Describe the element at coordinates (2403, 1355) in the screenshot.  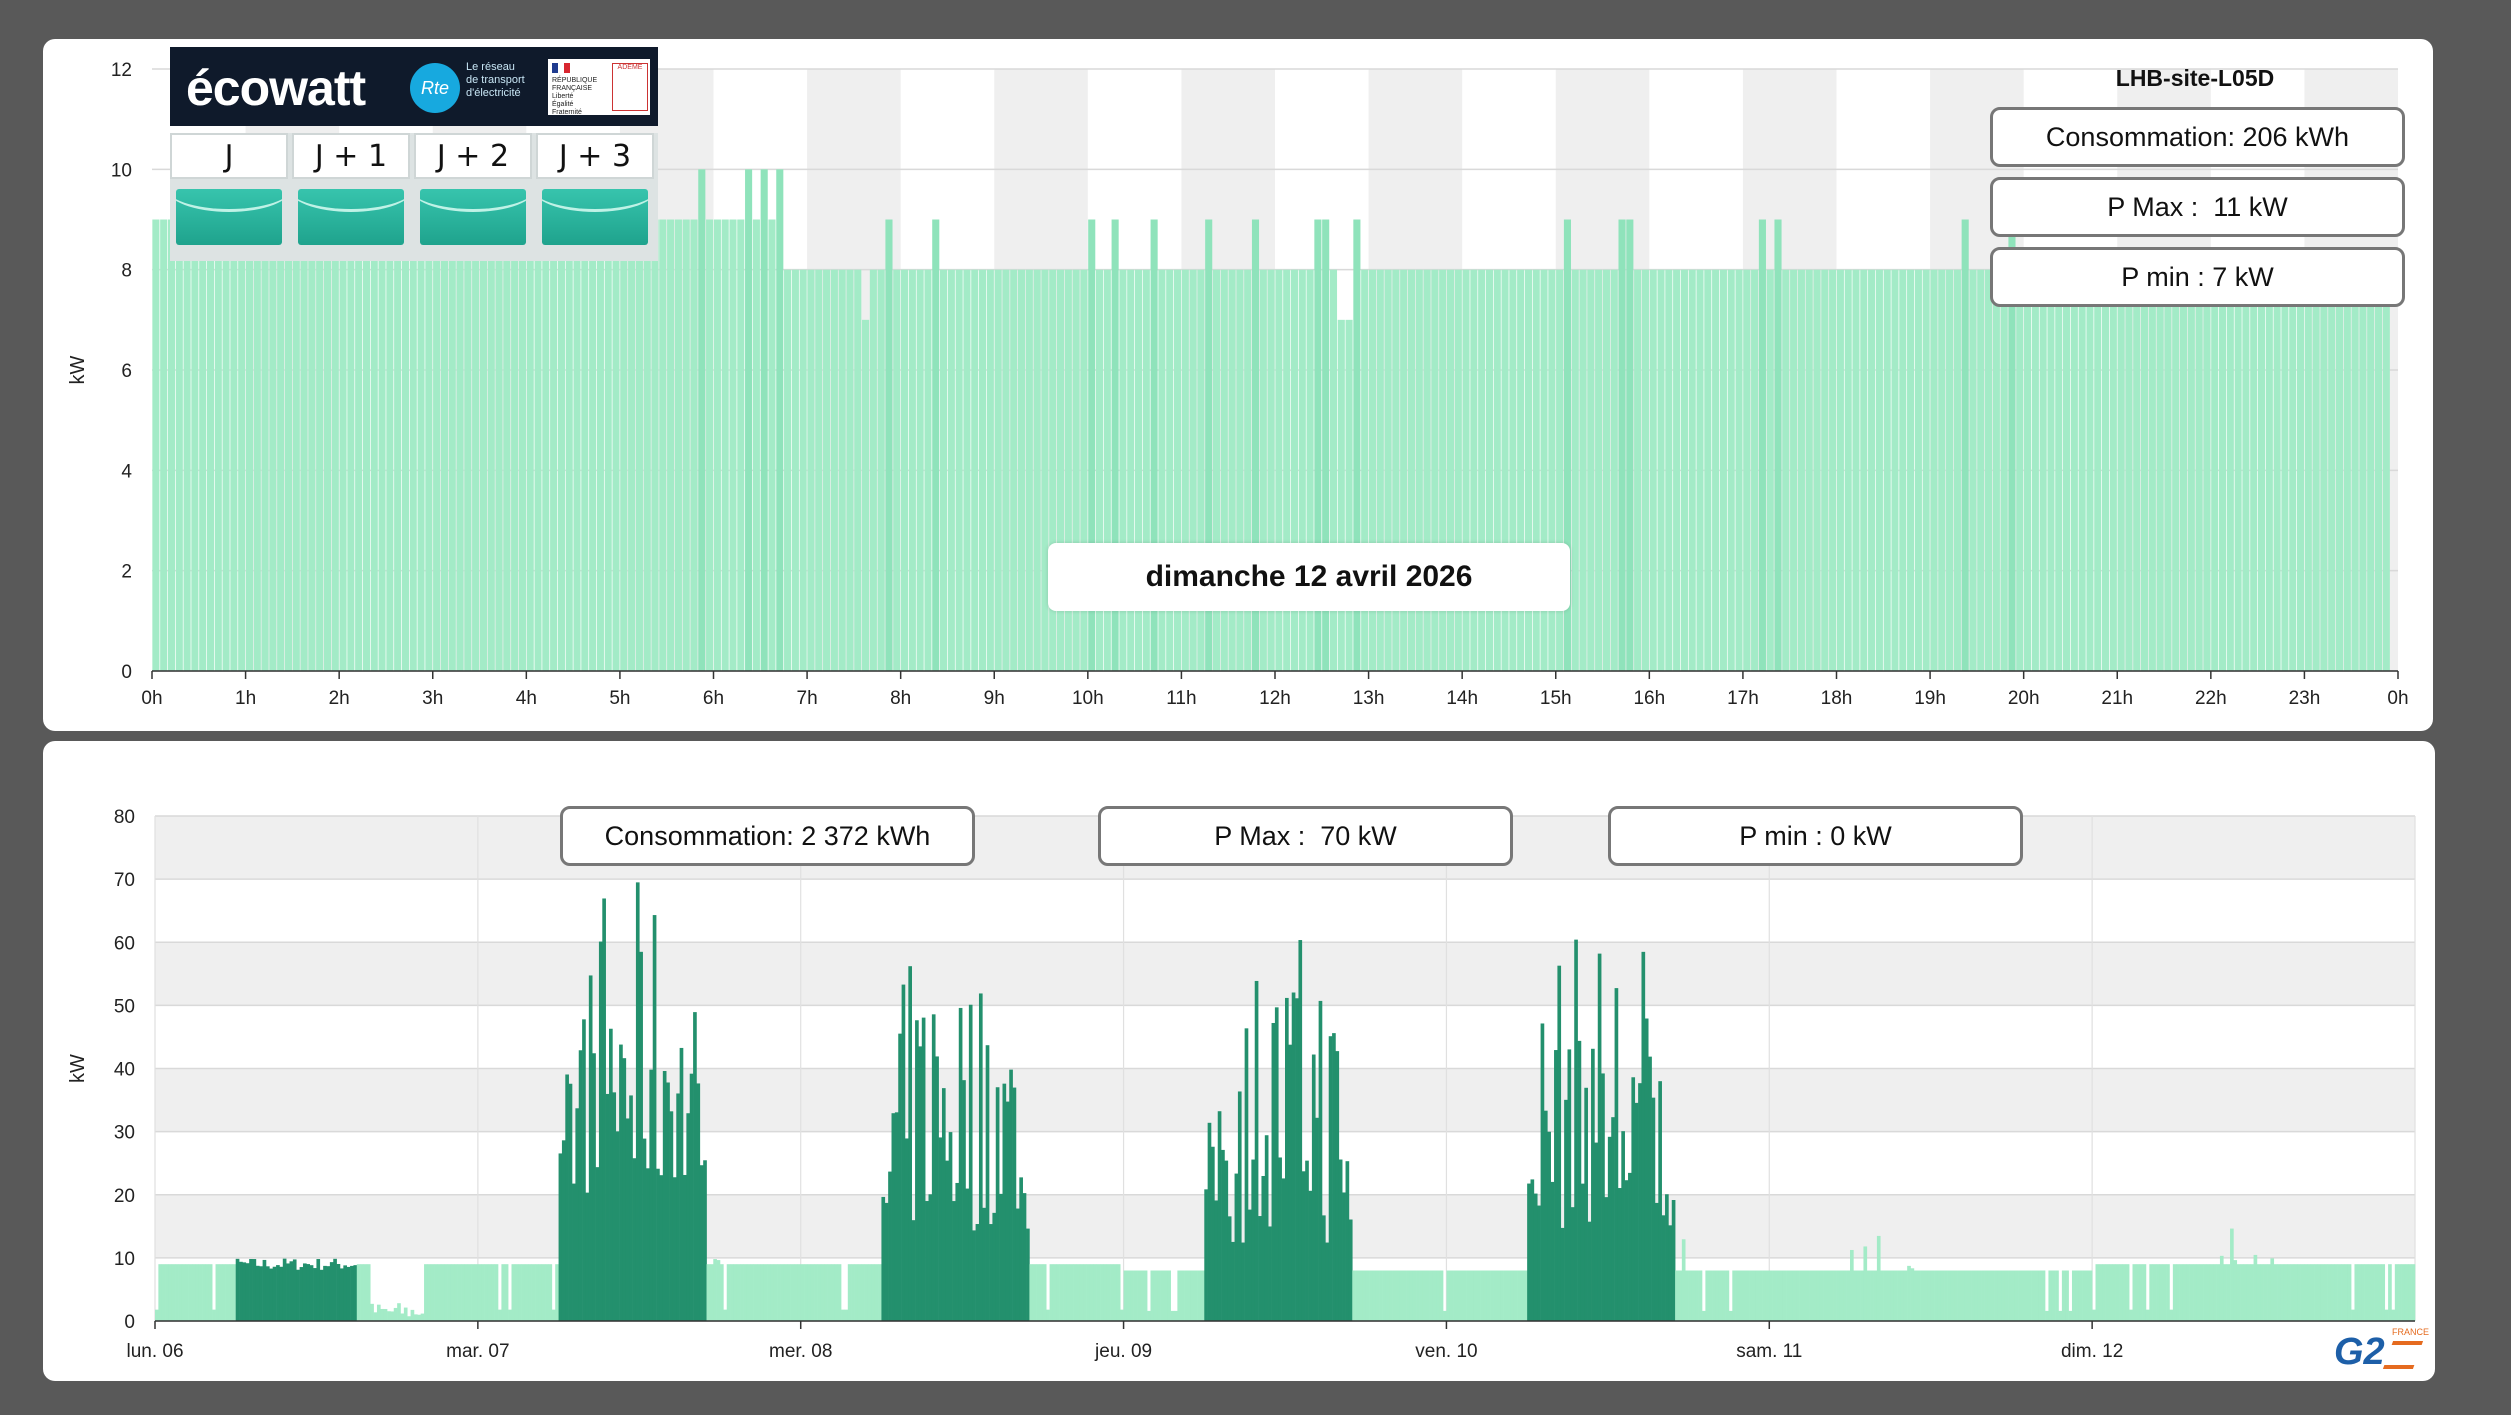
I see `g2-logo-swoosh-icon` at that location.